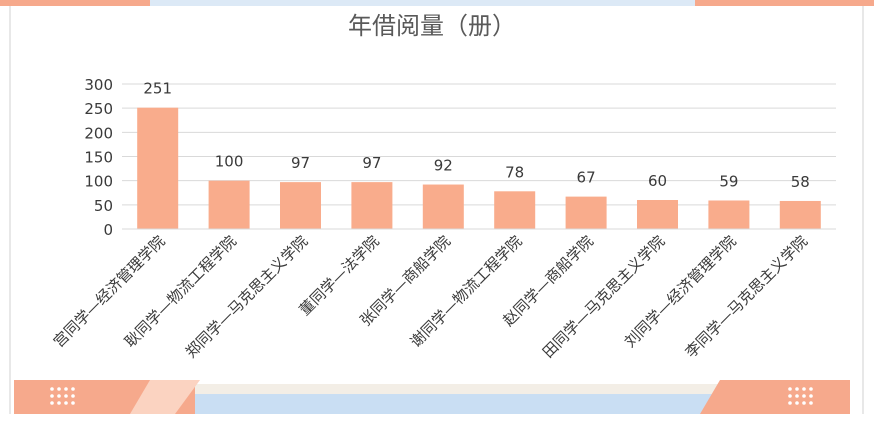 The image size is (874, 429). Describe the element at coordinates (586, 178) in the screenshot. I see `data-label: 67` at that location.